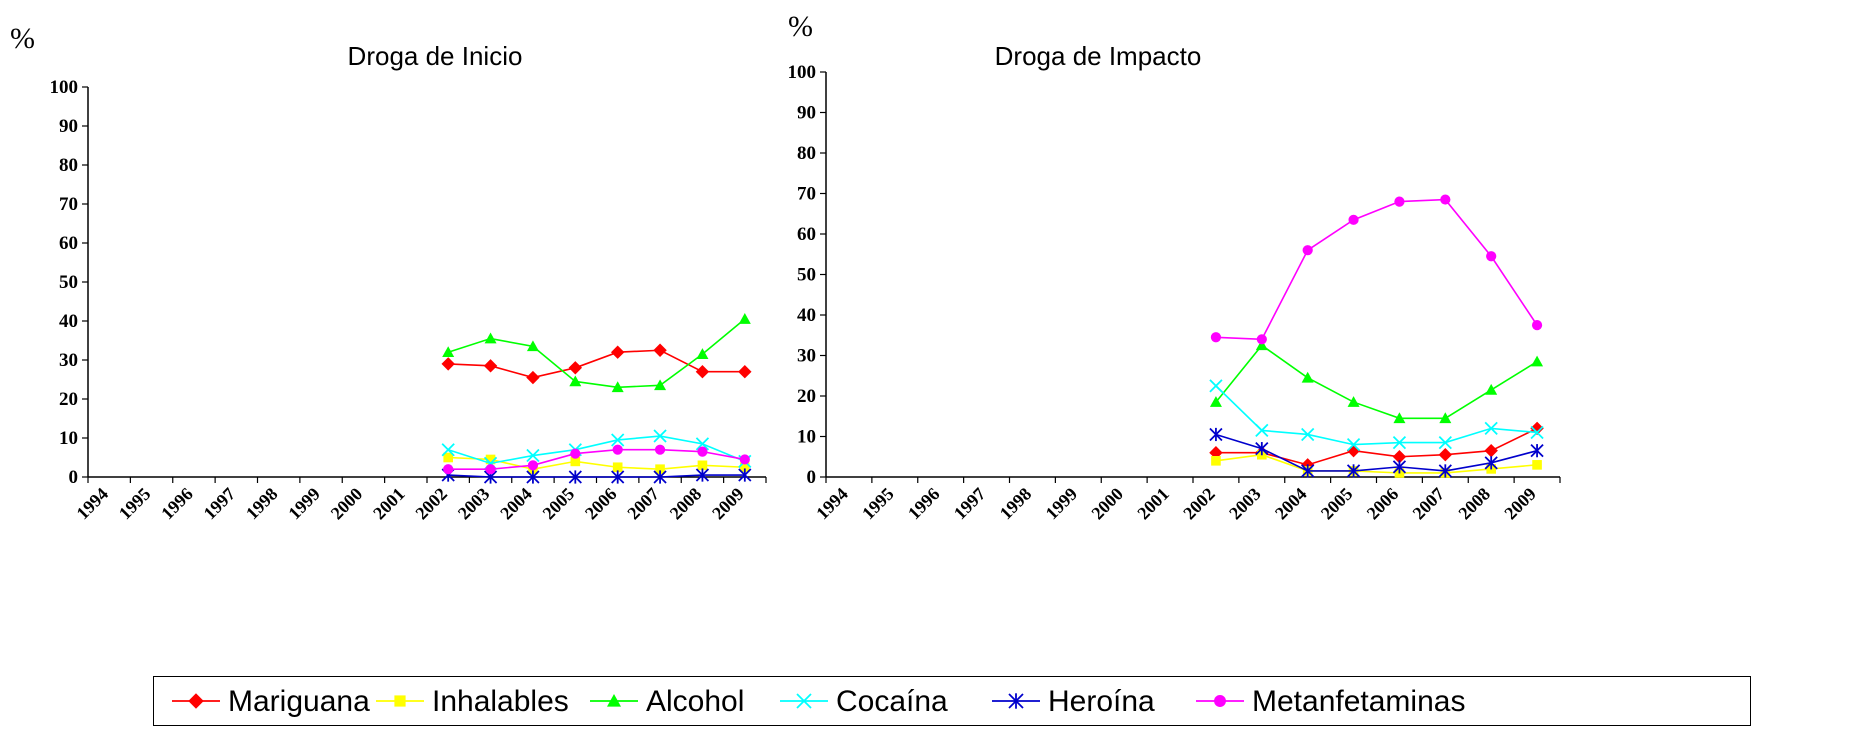 This screenshot has width=1874, height=730. What do you see at coordinates (806, 194) in the screenshot?
I see `y-tick-label: 70` at bounding box center [806, 194].